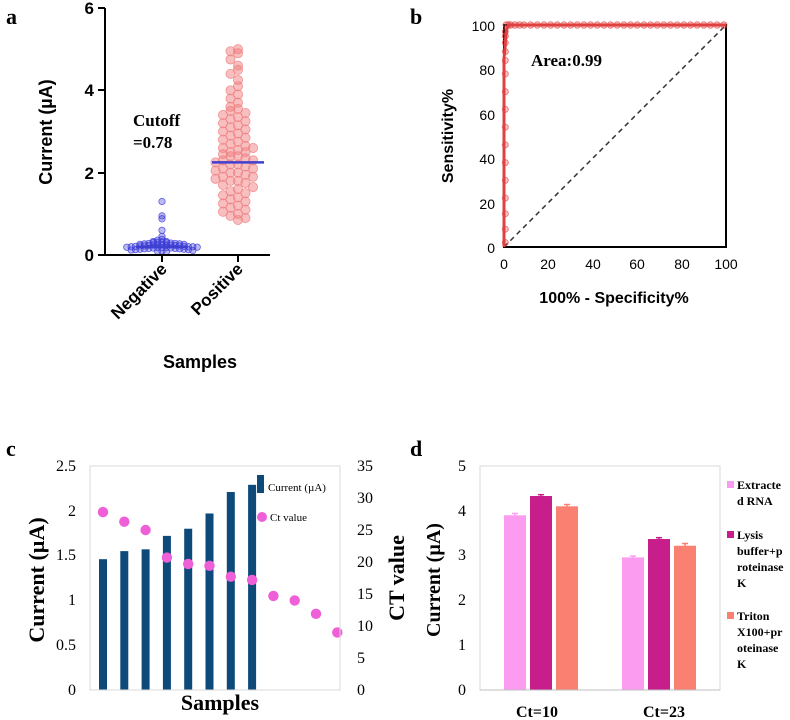 This screenshot has width=790, height=720. I want to click on legend-line: oteinase, so click(758, 648).